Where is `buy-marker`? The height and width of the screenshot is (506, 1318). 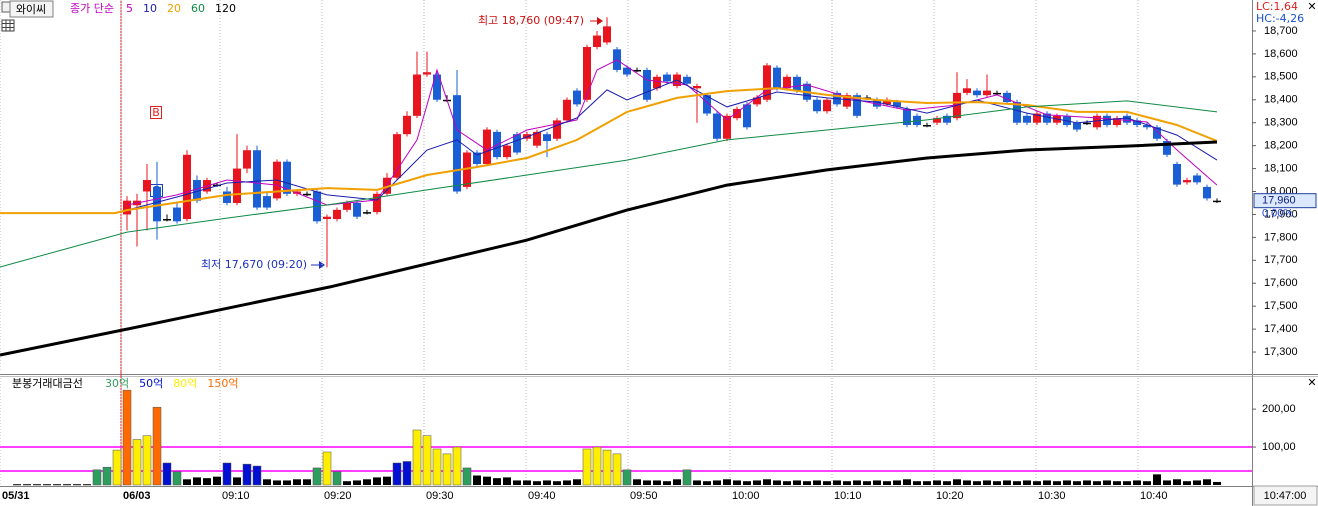
buy-marker is located at coordinates (156, 112).